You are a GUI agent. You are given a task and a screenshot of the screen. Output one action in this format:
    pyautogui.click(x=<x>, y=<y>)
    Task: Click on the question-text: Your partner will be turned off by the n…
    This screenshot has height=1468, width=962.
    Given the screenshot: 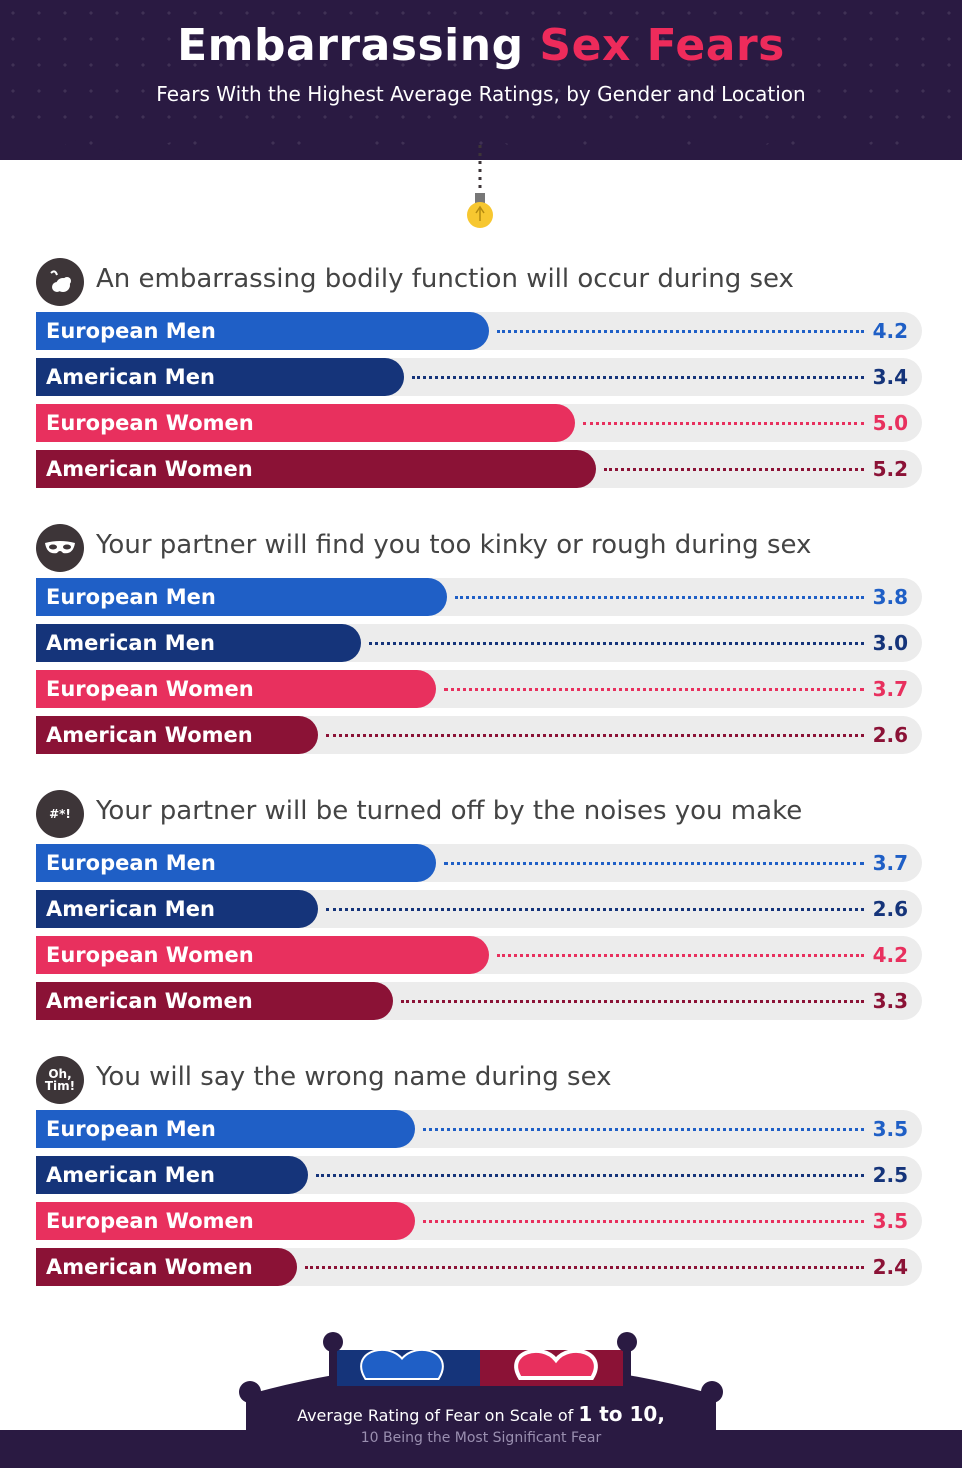 What is the action you would take?
    pyautogui.click(x=449, y=811)
    